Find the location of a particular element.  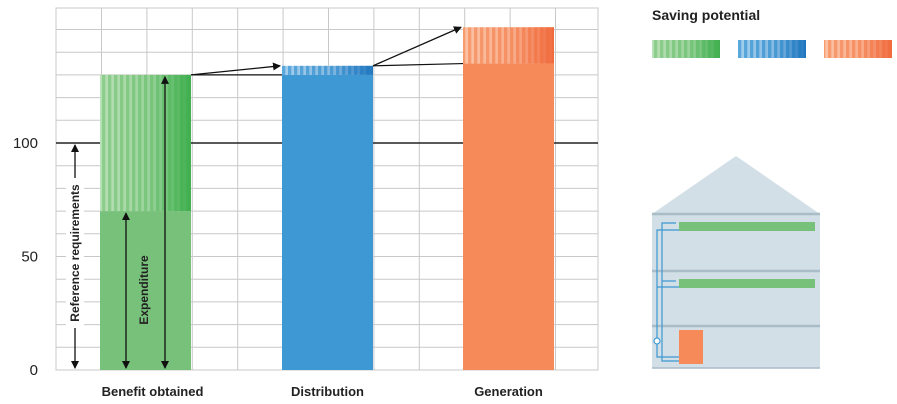

expenditure-label: Expenditure is located at coordinates (144, 290).